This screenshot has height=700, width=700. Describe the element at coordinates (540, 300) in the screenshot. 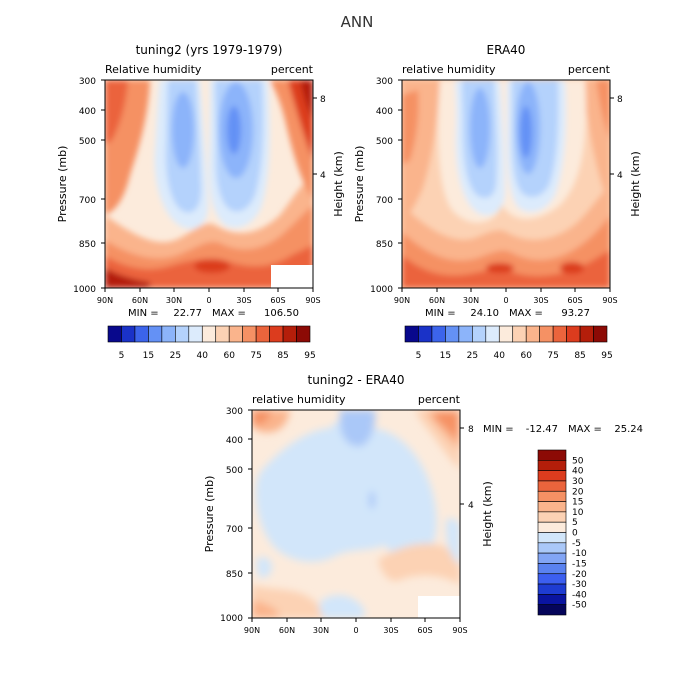

I see `x-tick-label: 30S` at that location.